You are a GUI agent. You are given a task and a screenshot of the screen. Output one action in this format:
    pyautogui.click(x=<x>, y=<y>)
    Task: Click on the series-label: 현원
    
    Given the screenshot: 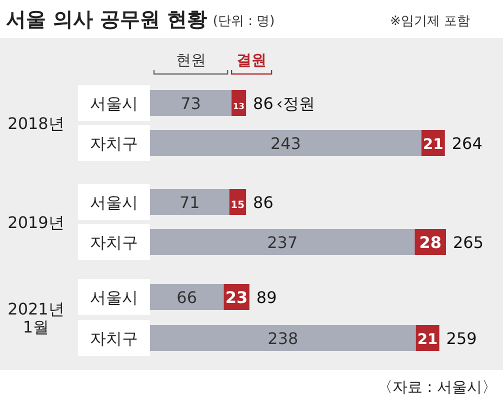 What is the action you would take?
    pyautogui.click(x=191, y=60)
    